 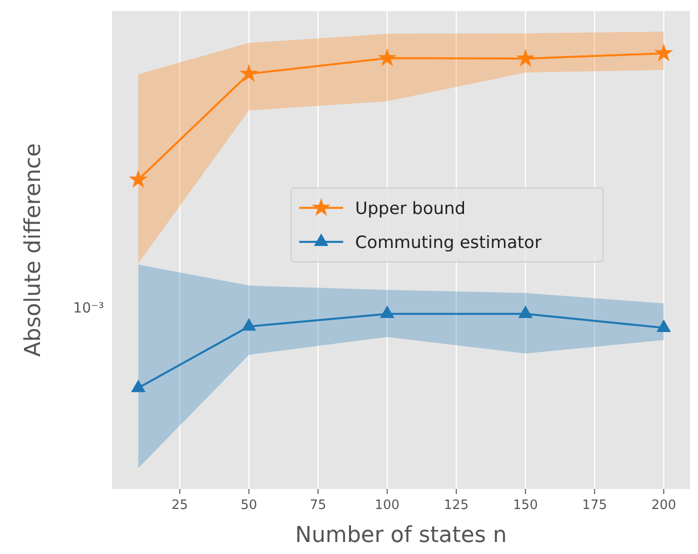 I want to click on y-axis-title: Absolute difference, so click(x=33, y=250).